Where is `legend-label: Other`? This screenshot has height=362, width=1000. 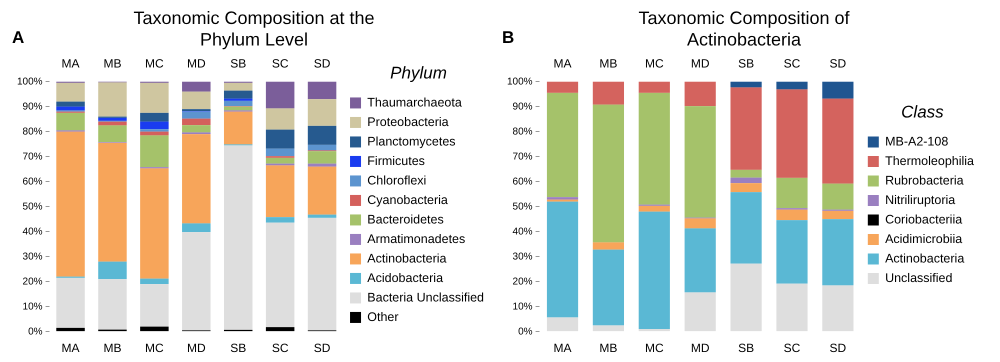
legend-label: Other is located at coordinates (383, 317).